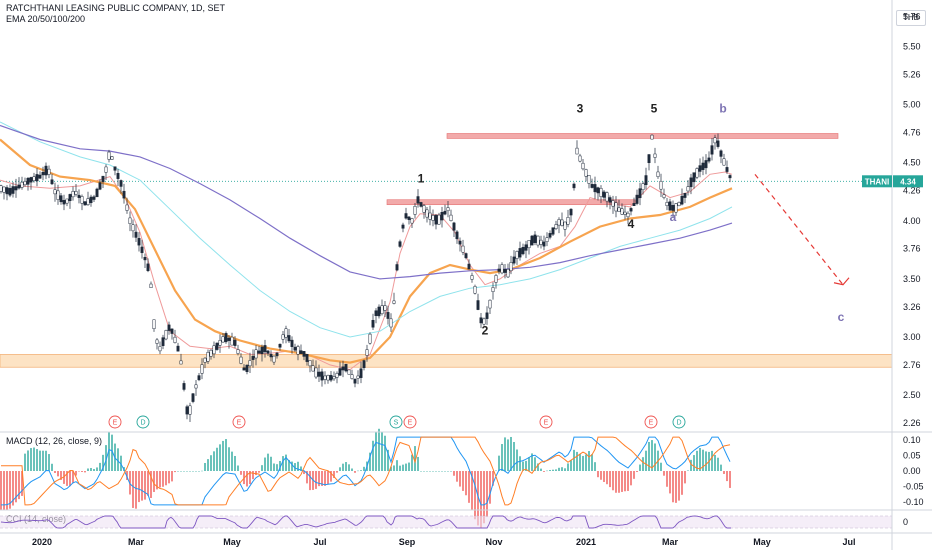 This screenshot has width=932, height=550. I want to click on y-tick-label: 5.76, so click(912, 16).